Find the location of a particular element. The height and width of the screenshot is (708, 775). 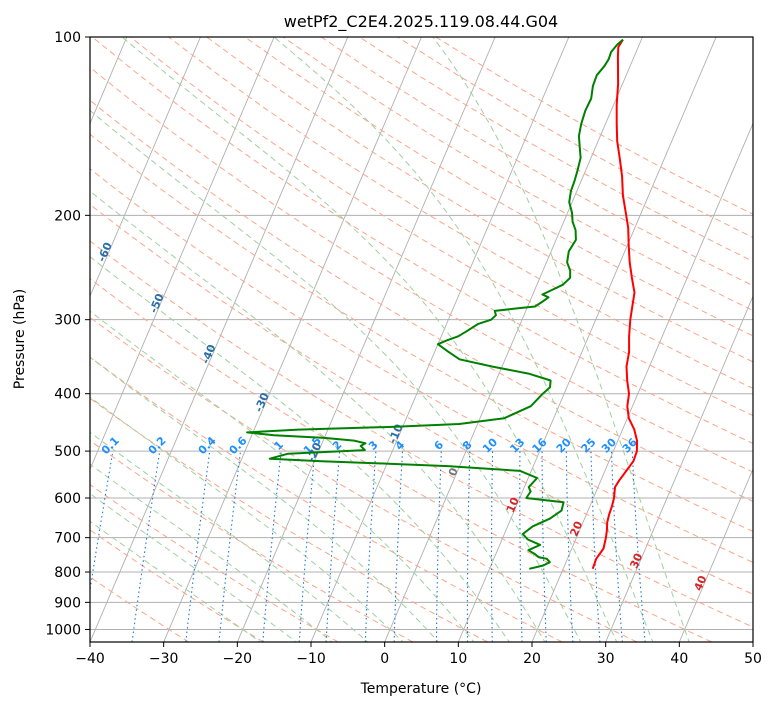

y-axis: 100 200 300 400 500 600 700 800 900 1000 is located at coordinates (67, 334).